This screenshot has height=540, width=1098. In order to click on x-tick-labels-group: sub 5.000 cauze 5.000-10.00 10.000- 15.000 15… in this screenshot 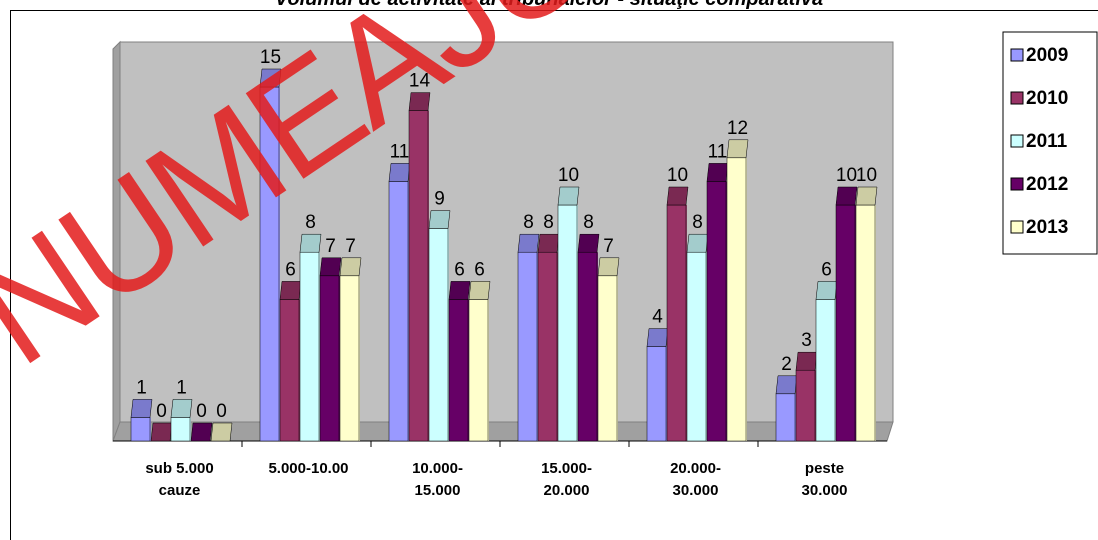, I will do `click(496, 470)`.